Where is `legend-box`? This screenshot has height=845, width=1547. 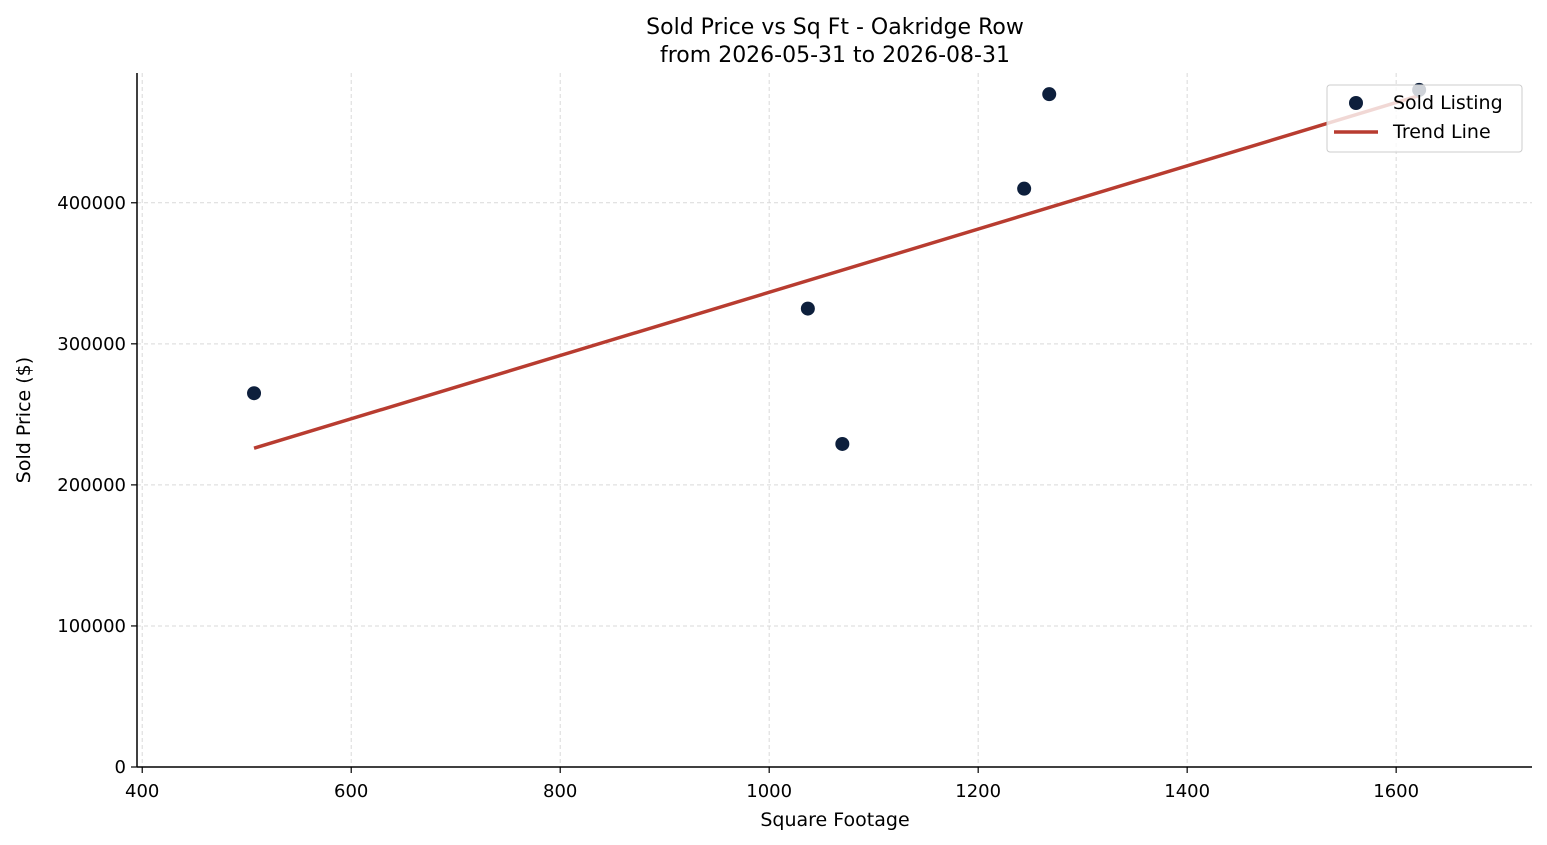
legend-box is located at coordinates (1424, 118).